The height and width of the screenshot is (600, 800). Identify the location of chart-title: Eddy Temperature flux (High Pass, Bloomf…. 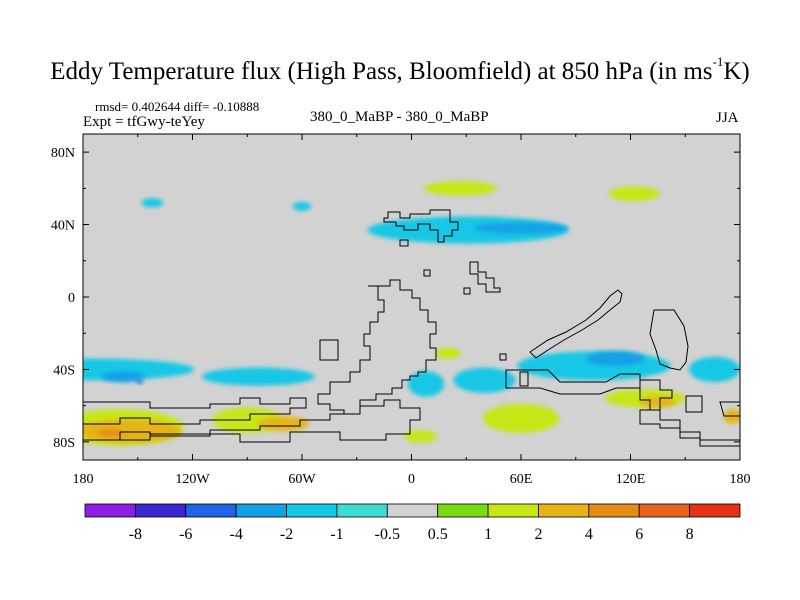
(400, 69).